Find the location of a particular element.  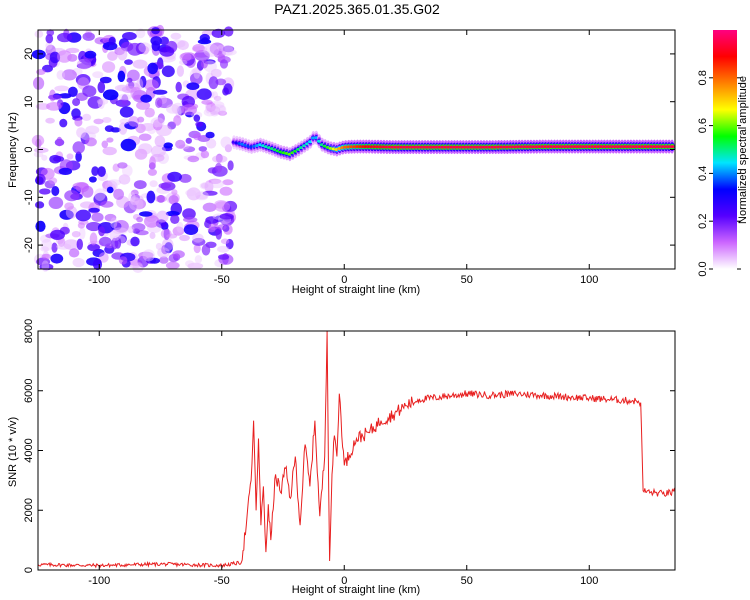

colorbar-tick-label: 0.0 is located at coordinates (703, 268).